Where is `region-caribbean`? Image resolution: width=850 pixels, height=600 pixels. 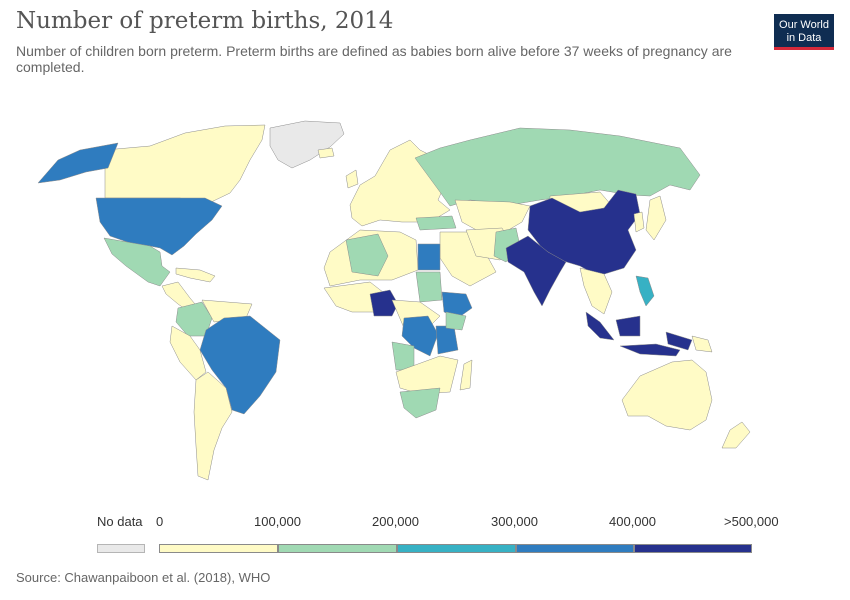 region-caribbean is located at coordinates (195, 275).